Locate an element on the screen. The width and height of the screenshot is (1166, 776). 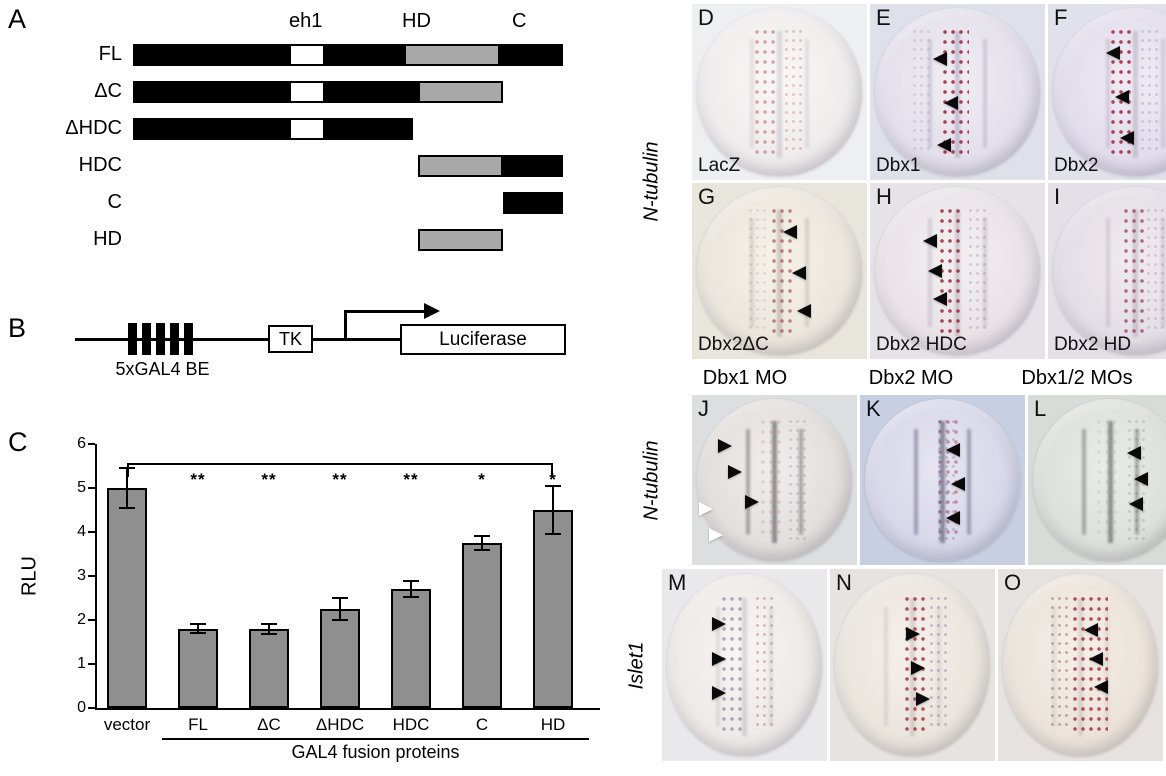
section-ntubulin-morphants: N-tubulin J K L is located at coordinates (889, 480).